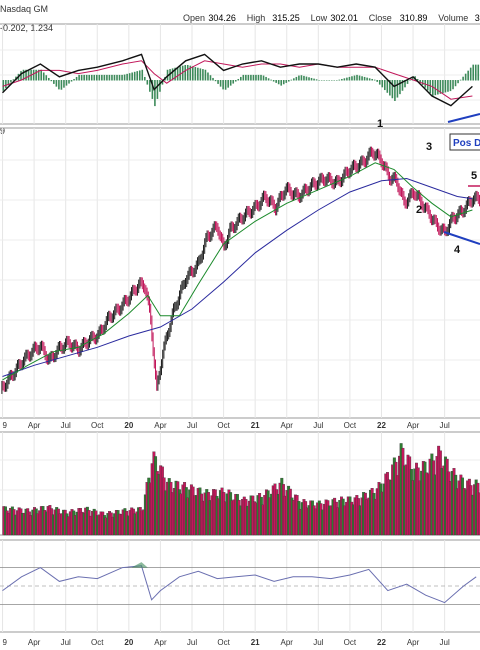 The width and height of the screenshot is (480, 650). I want to click on rsi-overbought-fill, so click(139, 565).